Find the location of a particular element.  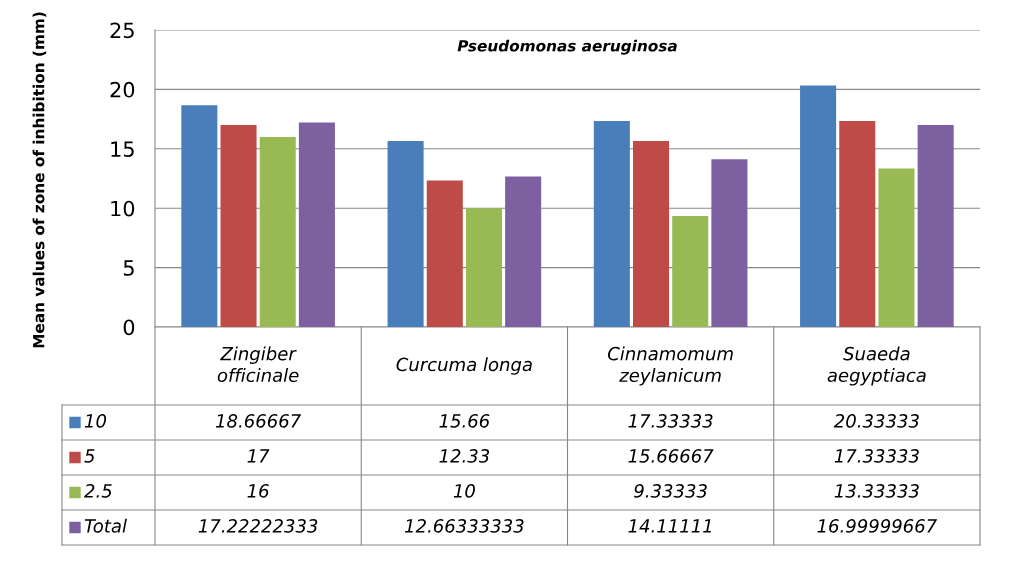

data-label: 17 is located at coordinates (258, 456).